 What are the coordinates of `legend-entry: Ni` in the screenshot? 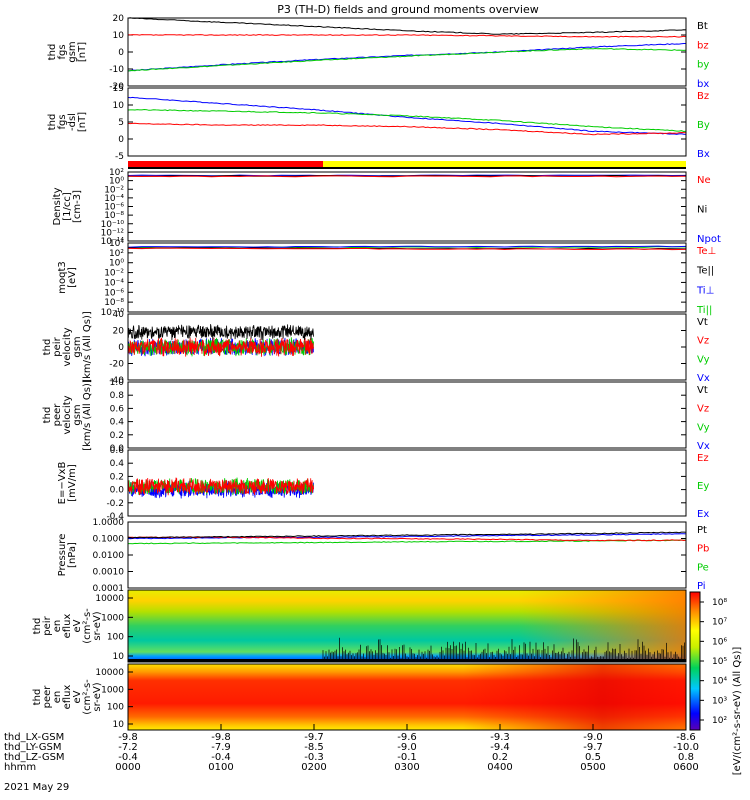 It's located at (702, 210).